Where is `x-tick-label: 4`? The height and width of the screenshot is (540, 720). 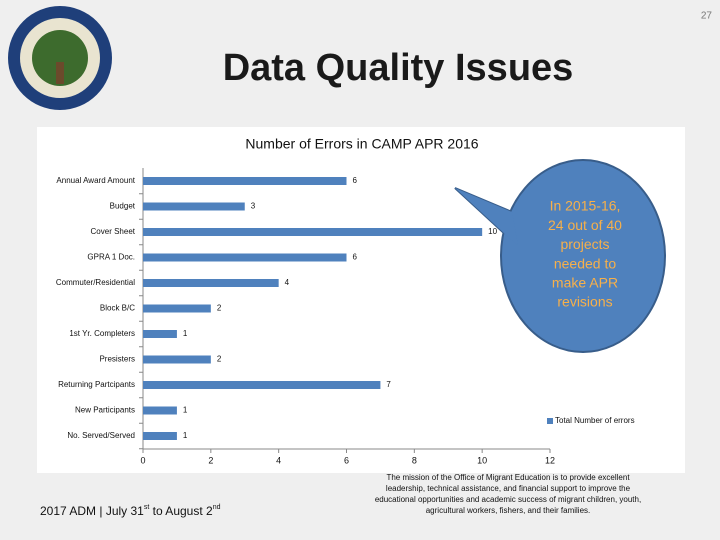
x-tick-label: 4 is located at coordinates (278, 460).